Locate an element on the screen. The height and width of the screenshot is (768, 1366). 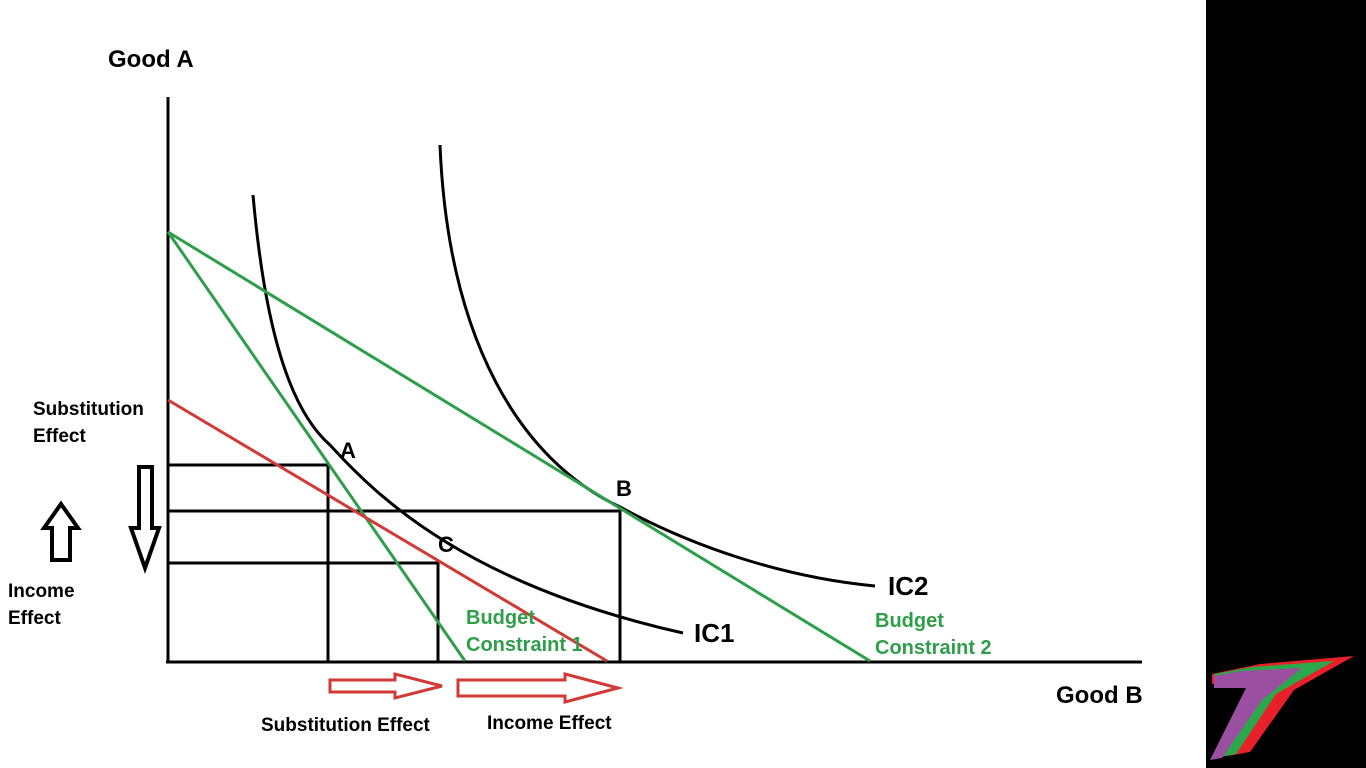
logo-mark-icon is located at coordinates (1282, 708).